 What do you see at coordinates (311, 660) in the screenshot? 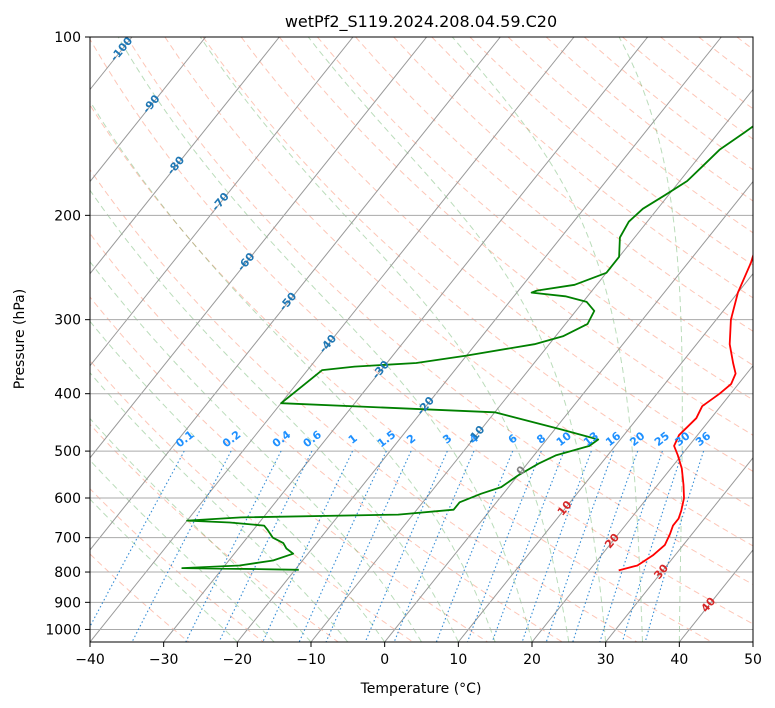
I see `x-tick-label: −10` at bounding box center [311, 660].